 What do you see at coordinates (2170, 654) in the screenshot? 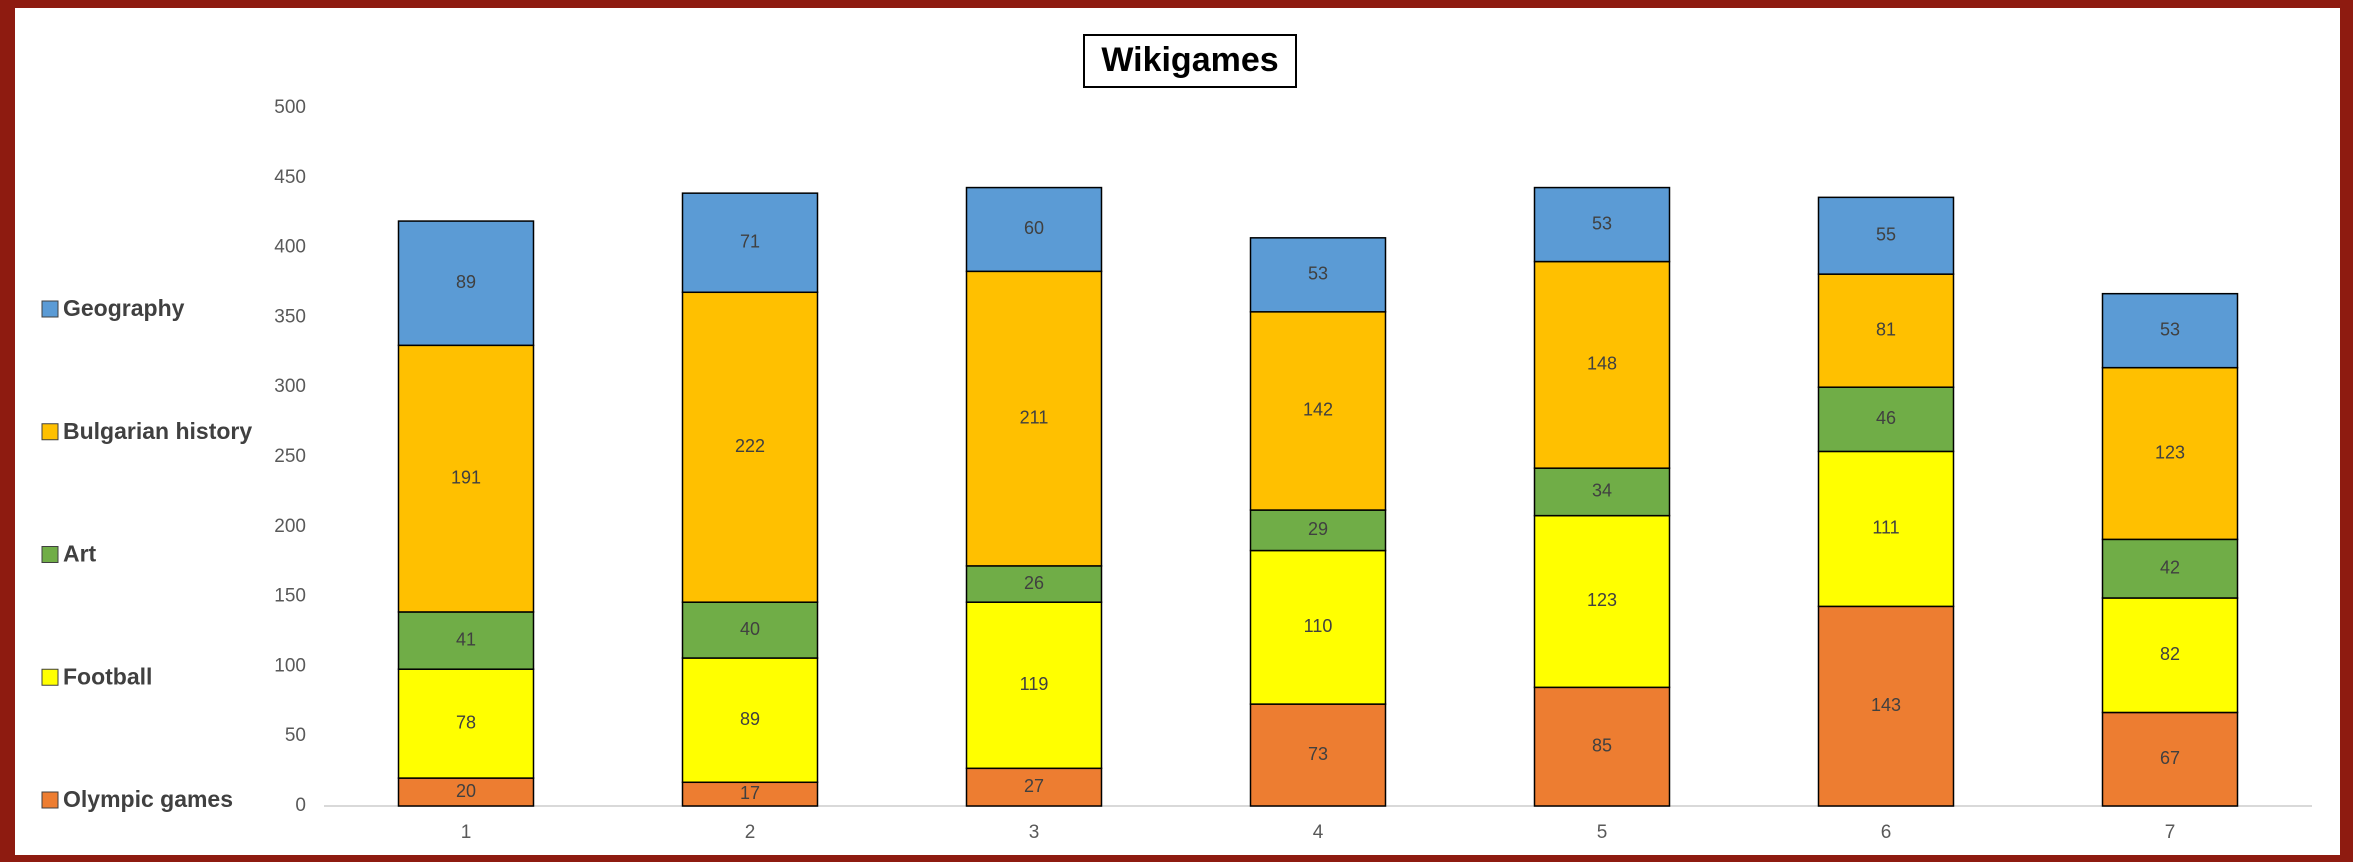
I see `data-label: 82` at bounding box center [2170, 654].